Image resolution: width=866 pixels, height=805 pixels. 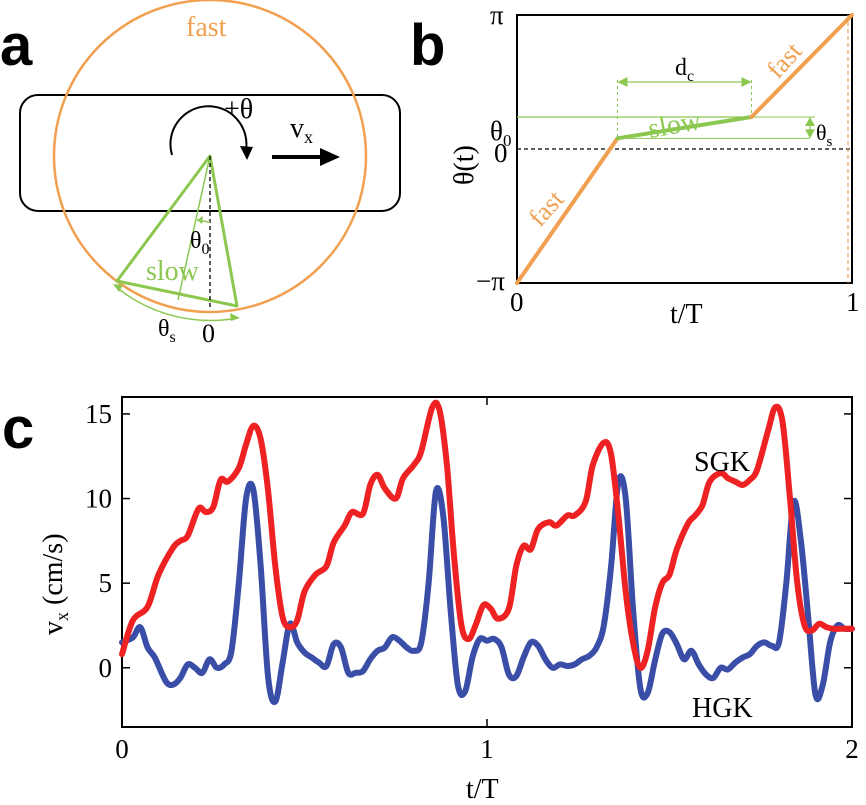 What do you see at coordinates (852, 749) in the screenshot?
I see `panel-c-xtick-label-2: 2` at bounding box center [852, 749].